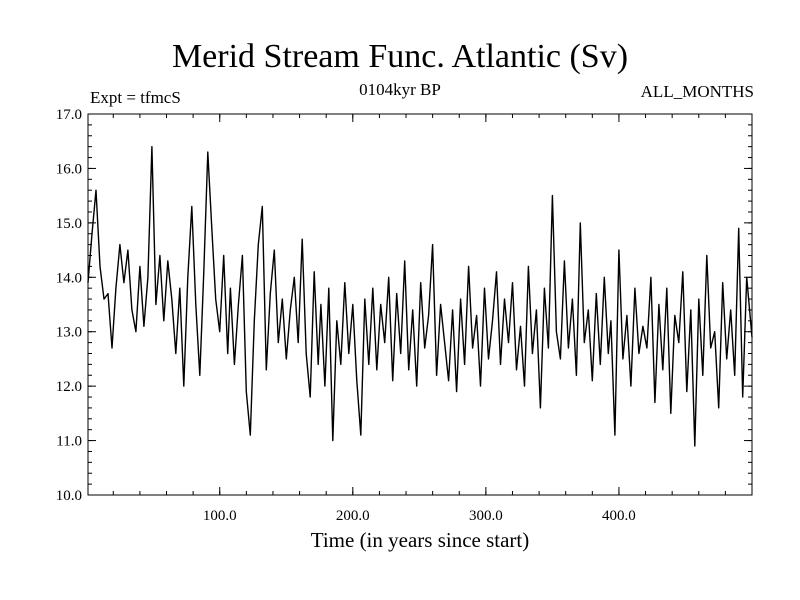 The height and width of the screenshot is (600, 800). I want to click on y-tick-label: 15.0, so click(69, 224).